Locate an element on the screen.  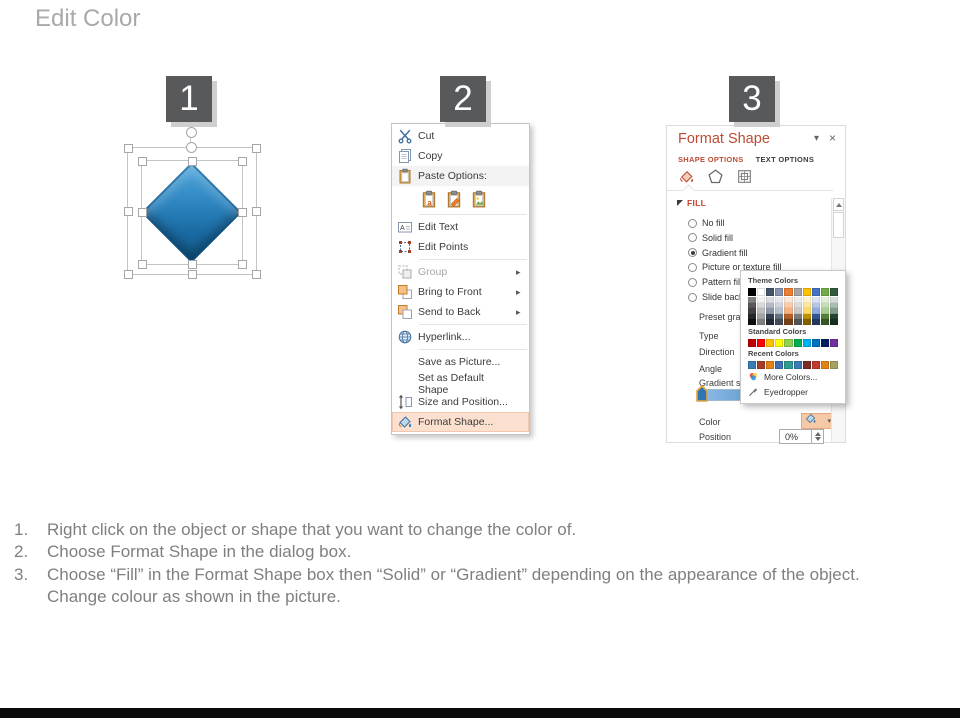
menu-item-edit-text: A Edit Text is located at coordinates (460, 227).